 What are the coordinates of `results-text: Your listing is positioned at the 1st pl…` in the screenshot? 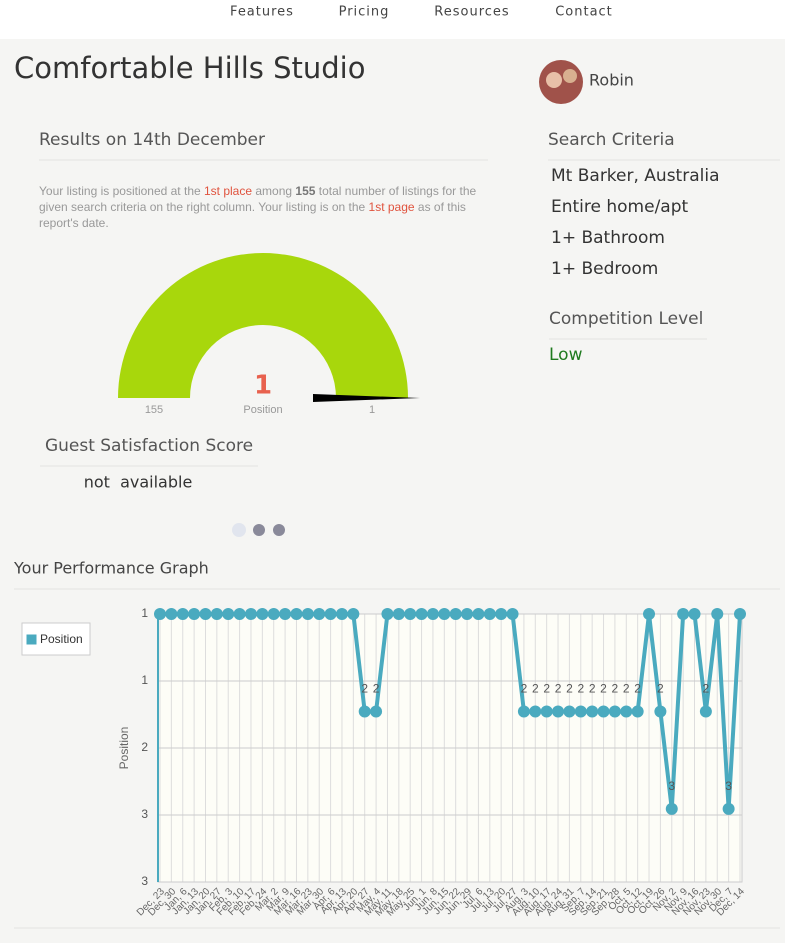 It's located at (266, 207).